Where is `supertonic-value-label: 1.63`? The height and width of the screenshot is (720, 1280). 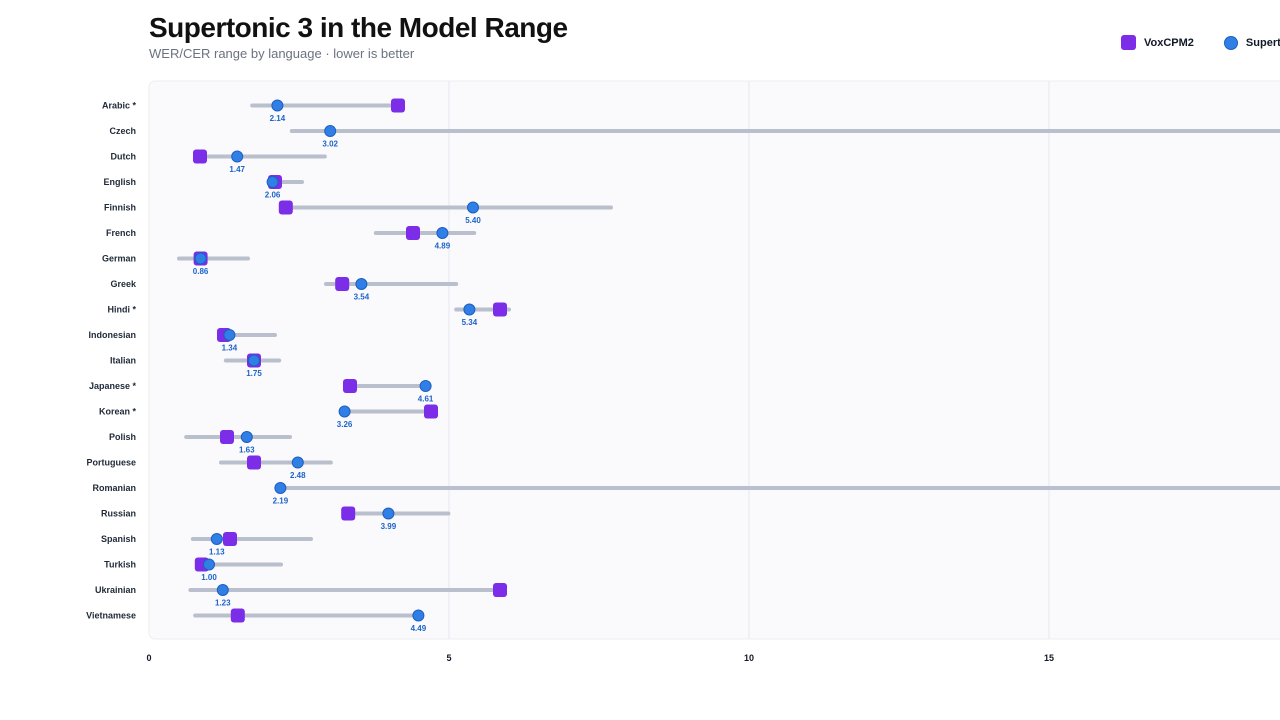
supertonic-value-label: 1.63 is located at coordinates (247, 450).